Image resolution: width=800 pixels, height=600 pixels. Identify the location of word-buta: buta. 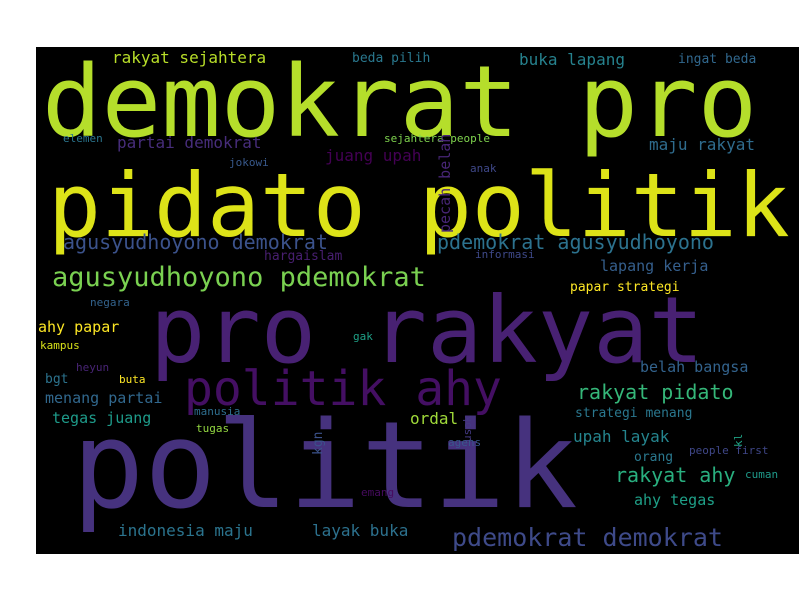
(132, 379).